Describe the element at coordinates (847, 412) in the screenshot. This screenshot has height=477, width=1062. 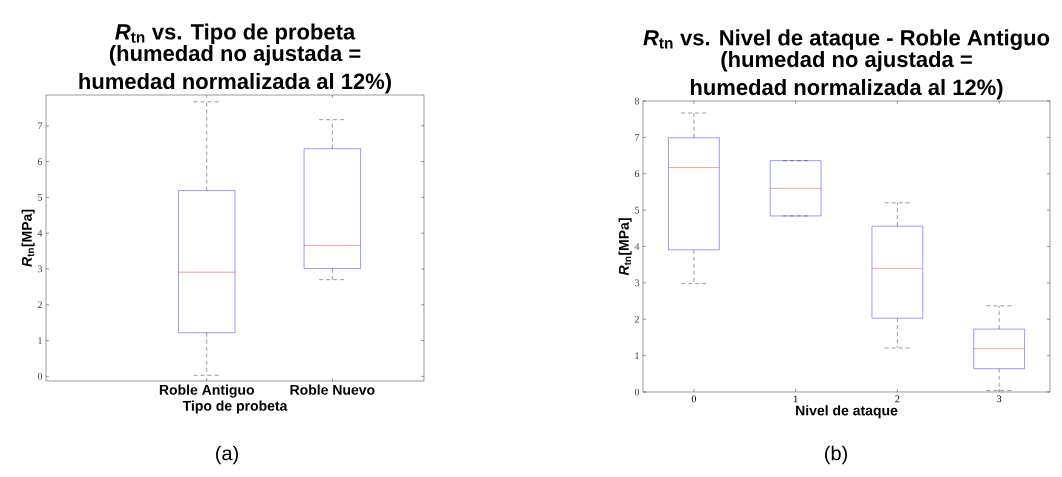
I see `x-axis-title: Nivel de ataque` at that location.